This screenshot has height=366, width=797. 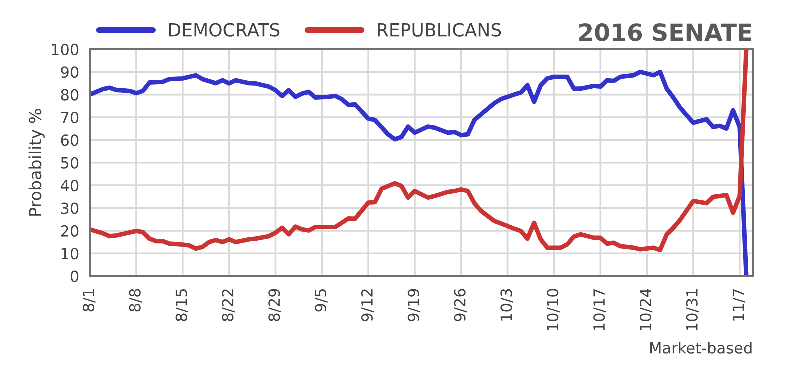 What do you see at coordinates (70, 118) in the screenshot?
I see `y-tick-label: 70` at bounding box center [70, 118].